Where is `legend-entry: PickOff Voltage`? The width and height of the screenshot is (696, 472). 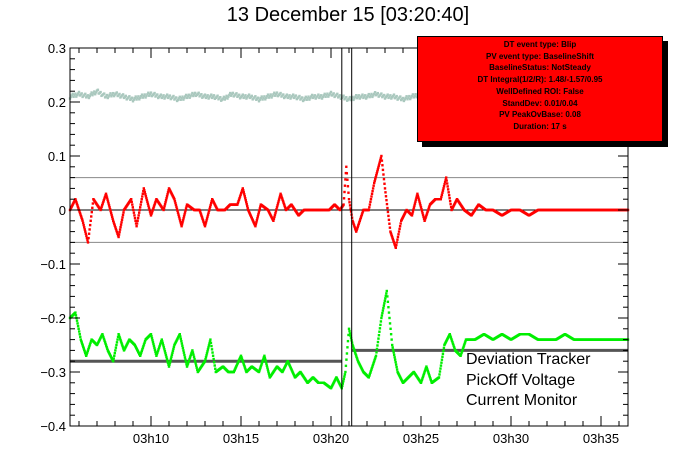 legend-entry: PickOff Voltage is located at coordinates (521, 380).